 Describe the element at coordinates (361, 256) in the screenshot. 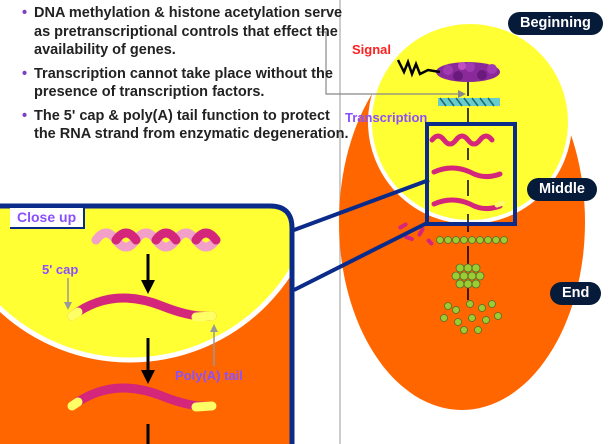

I see `zoom-connector-bottom` at that location.